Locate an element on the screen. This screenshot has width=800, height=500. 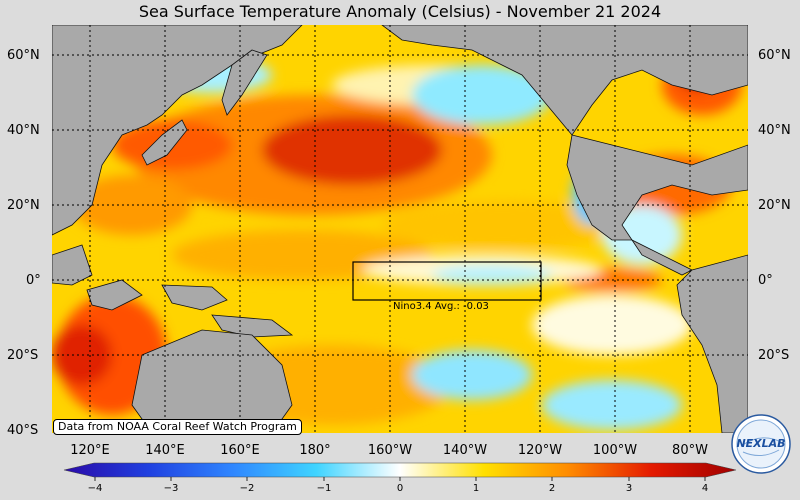
lat-label-eq-right: 0° is located at coordinates (765, 280).